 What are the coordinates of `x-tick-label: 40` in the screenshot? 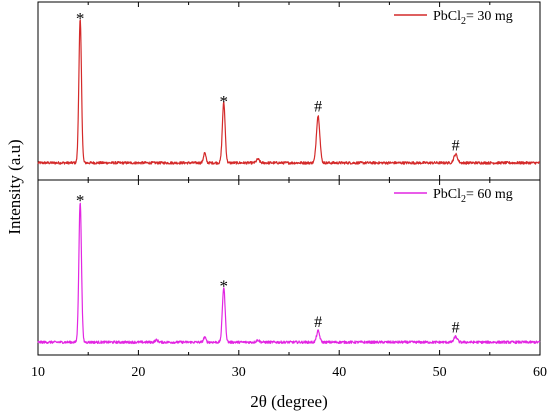 It's located at (339, 372).